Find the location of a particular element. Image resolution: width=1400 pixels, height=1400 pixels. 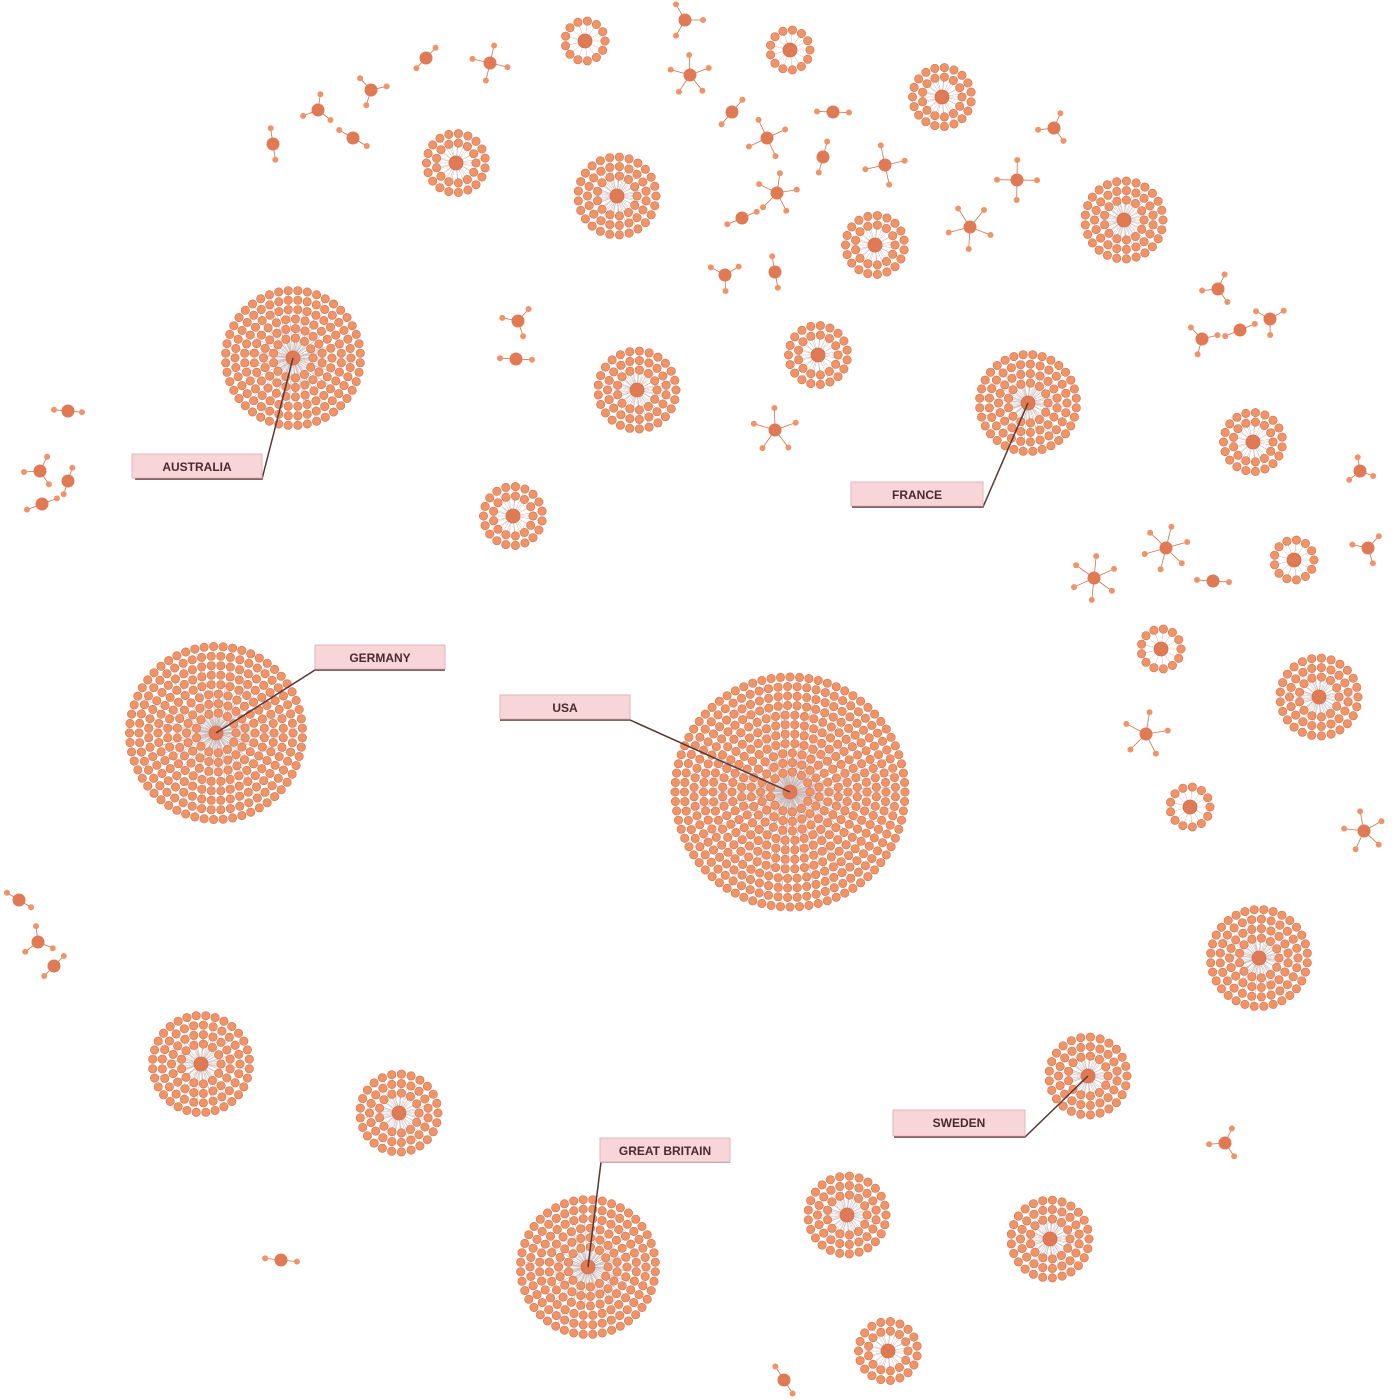

hub-node-hub-i is located at coordinates (818, 355).